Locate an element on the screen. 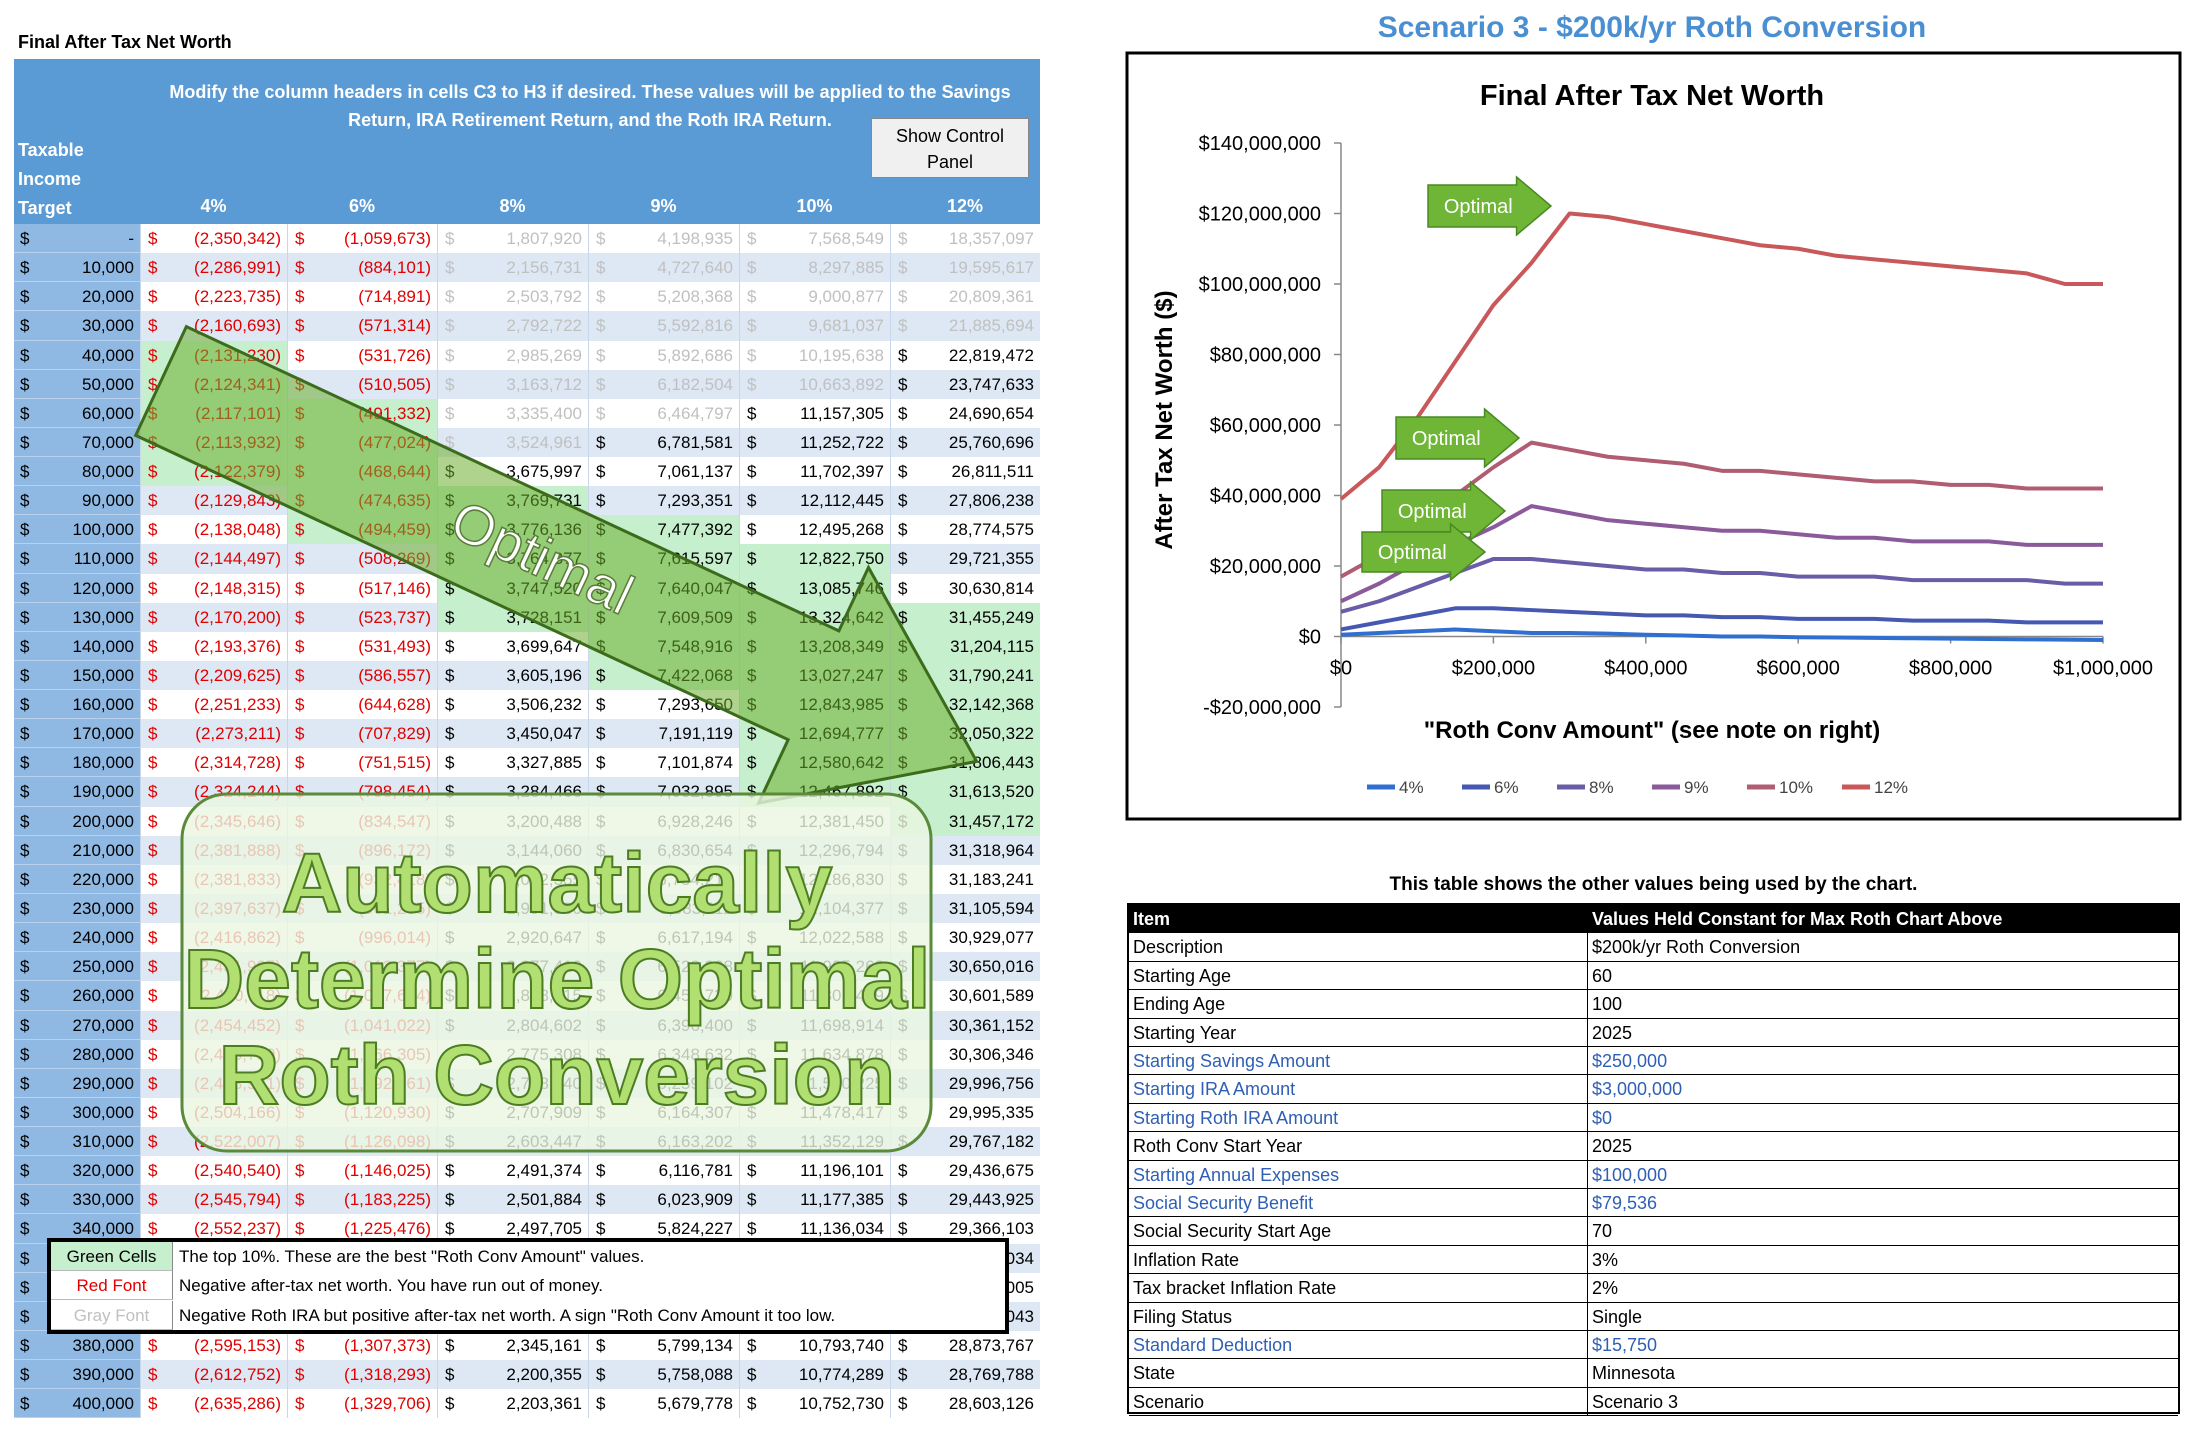  income-target: 190,000 is located at coordinates (103, 792).